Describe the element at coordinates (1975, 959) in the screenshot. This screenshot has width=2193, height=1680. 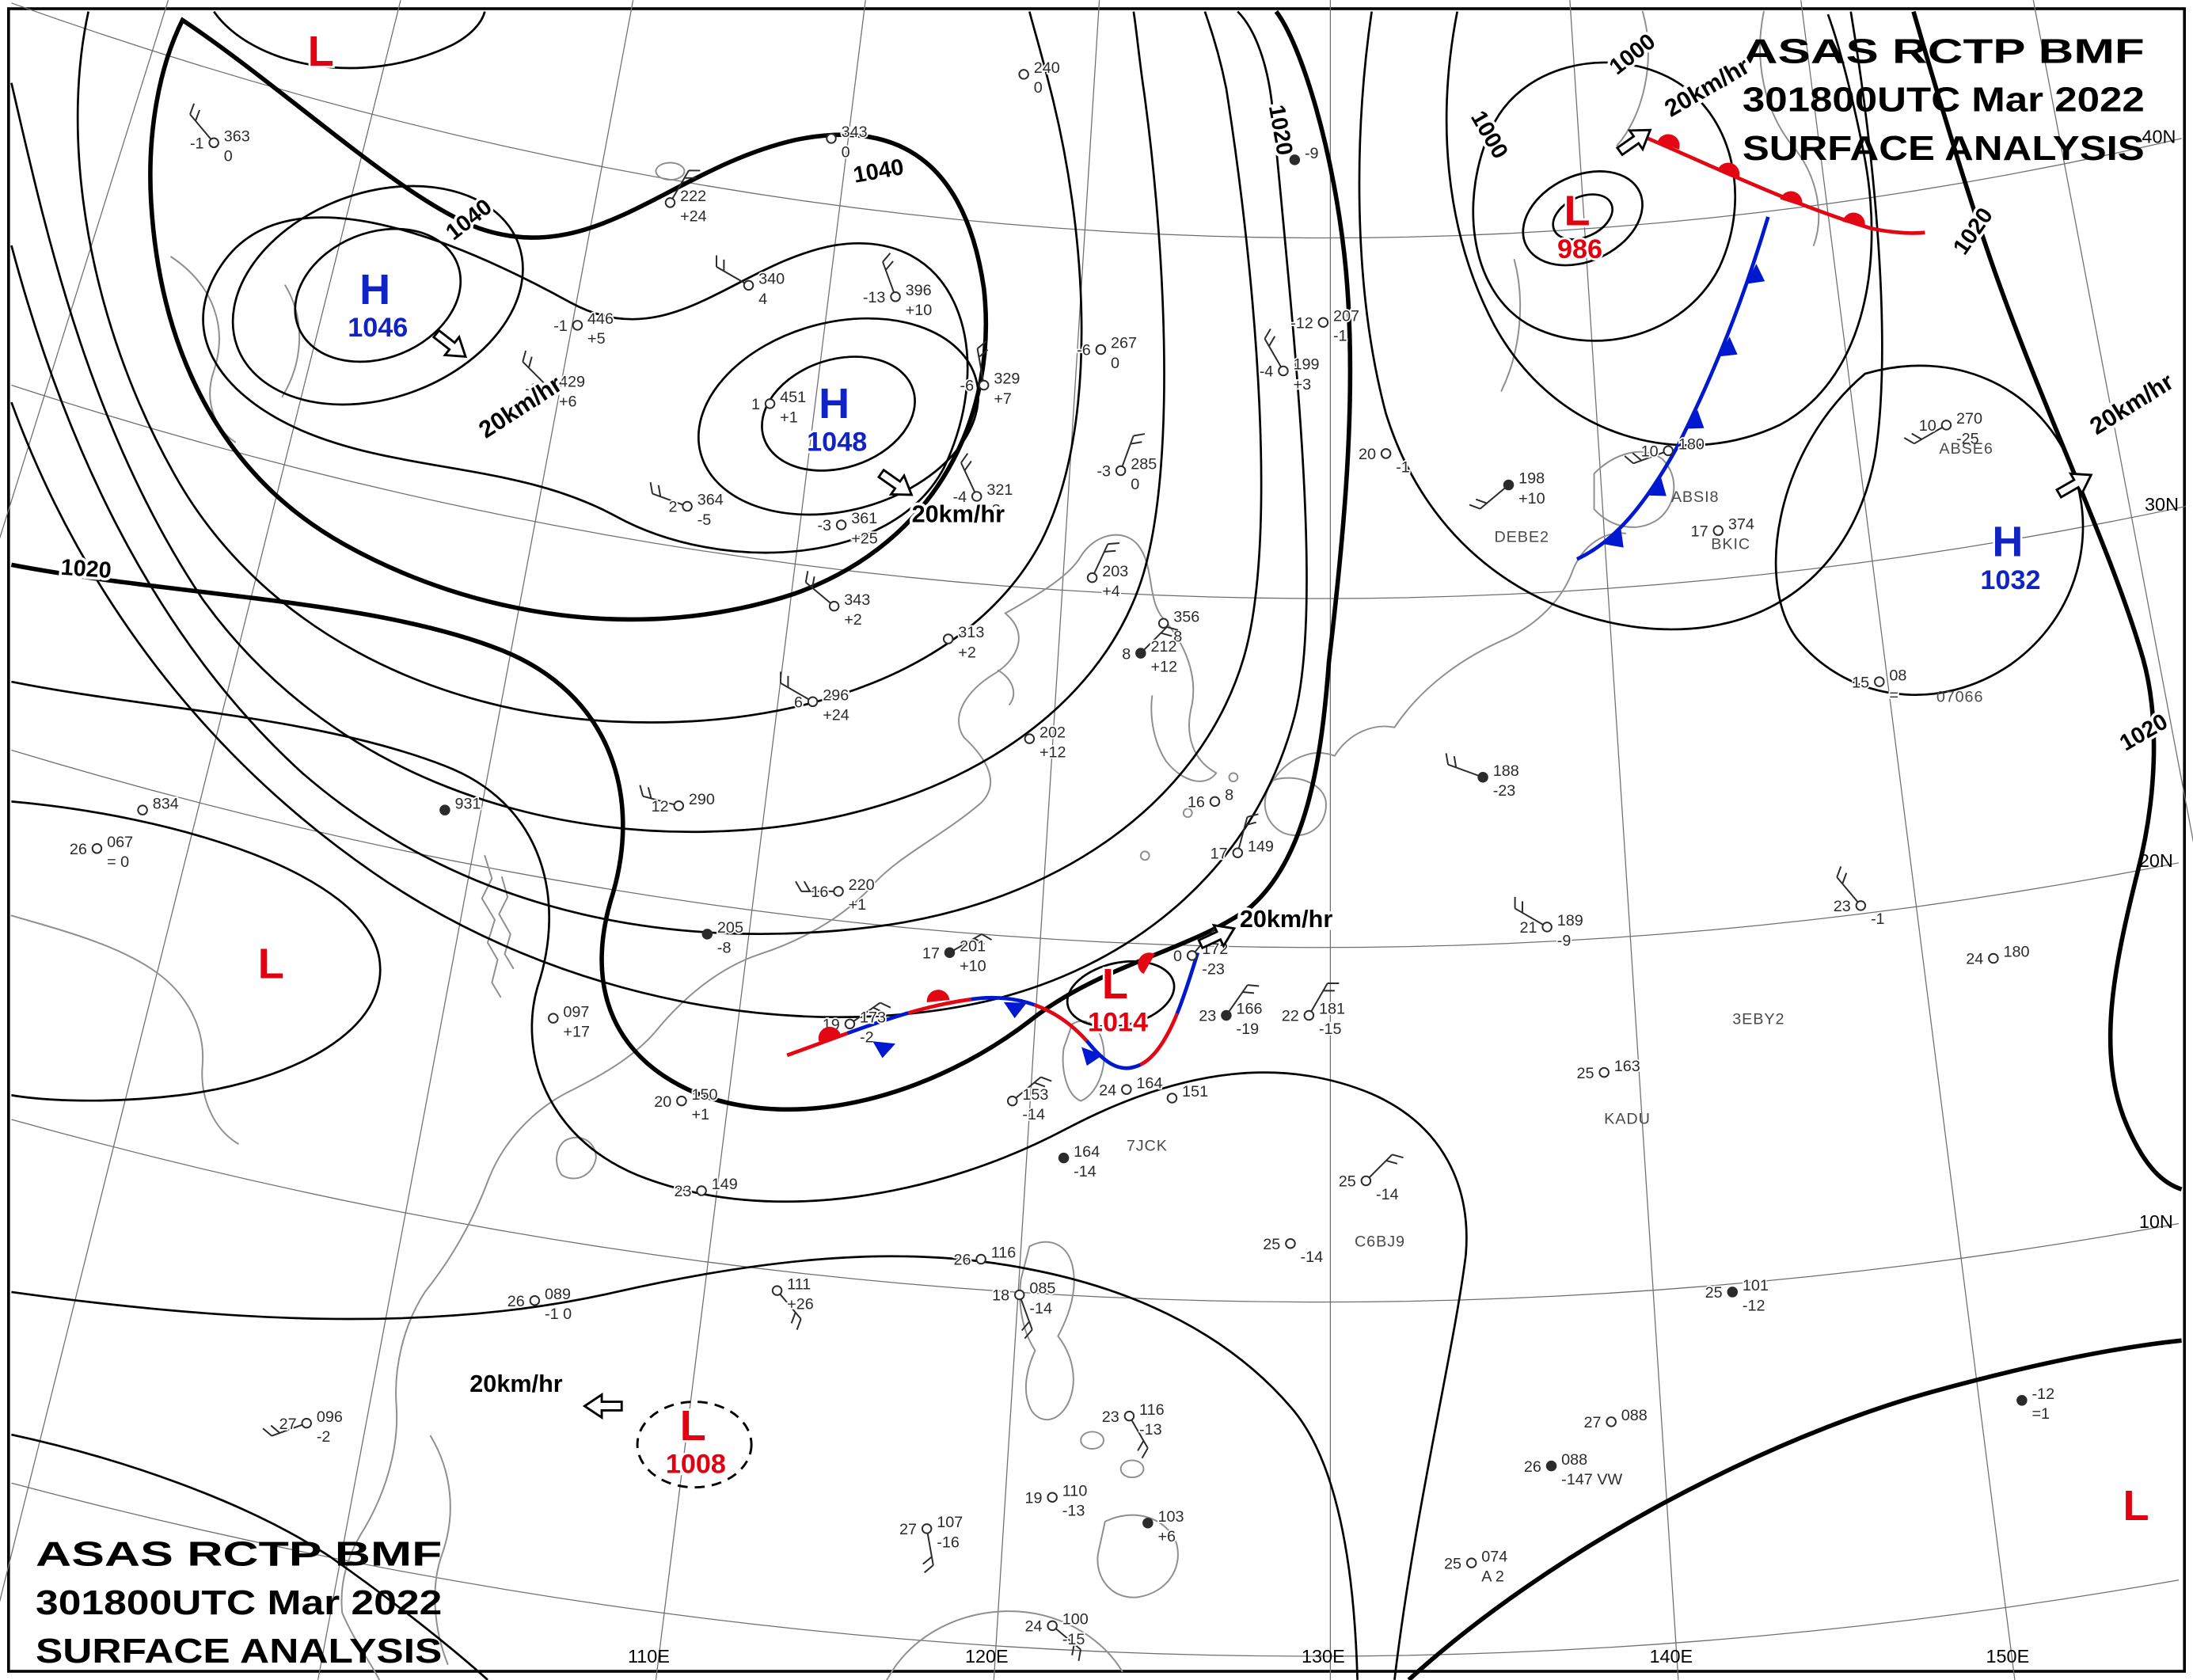
I see `station-temperature: 24` at that location.